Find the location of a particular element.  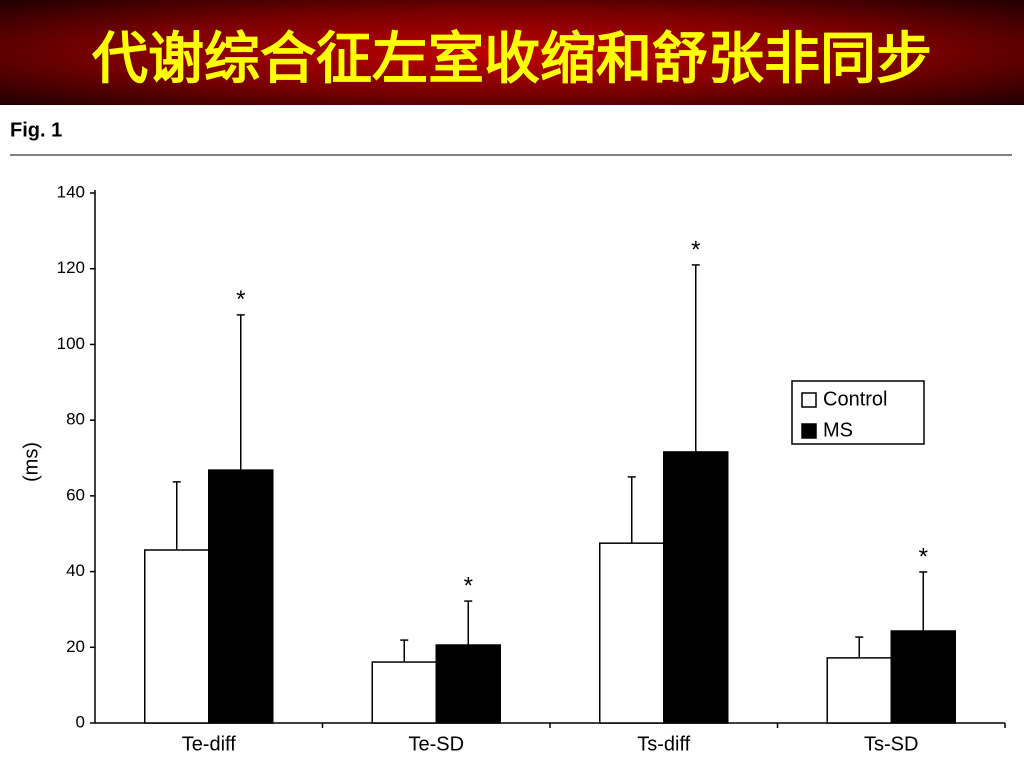

y-tick-label: 120 is located at coordinates (71, 267).